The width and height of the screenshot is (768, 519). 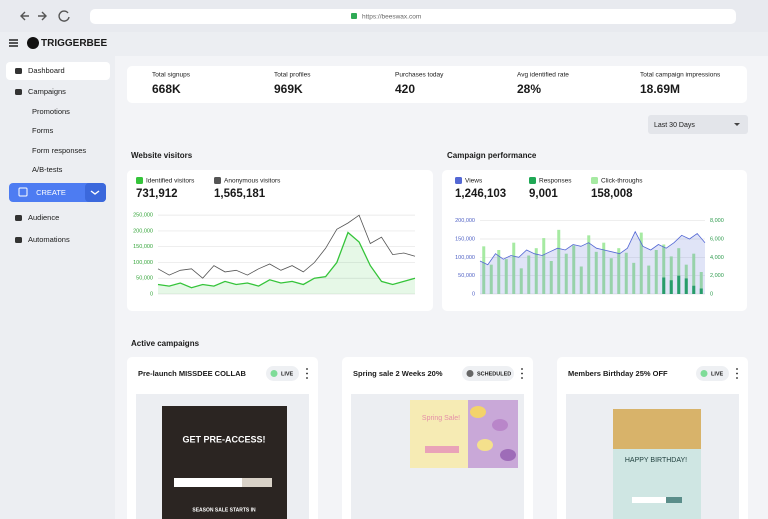 I want to click on nav-item: Dashboard, so click(x=46, y=70).